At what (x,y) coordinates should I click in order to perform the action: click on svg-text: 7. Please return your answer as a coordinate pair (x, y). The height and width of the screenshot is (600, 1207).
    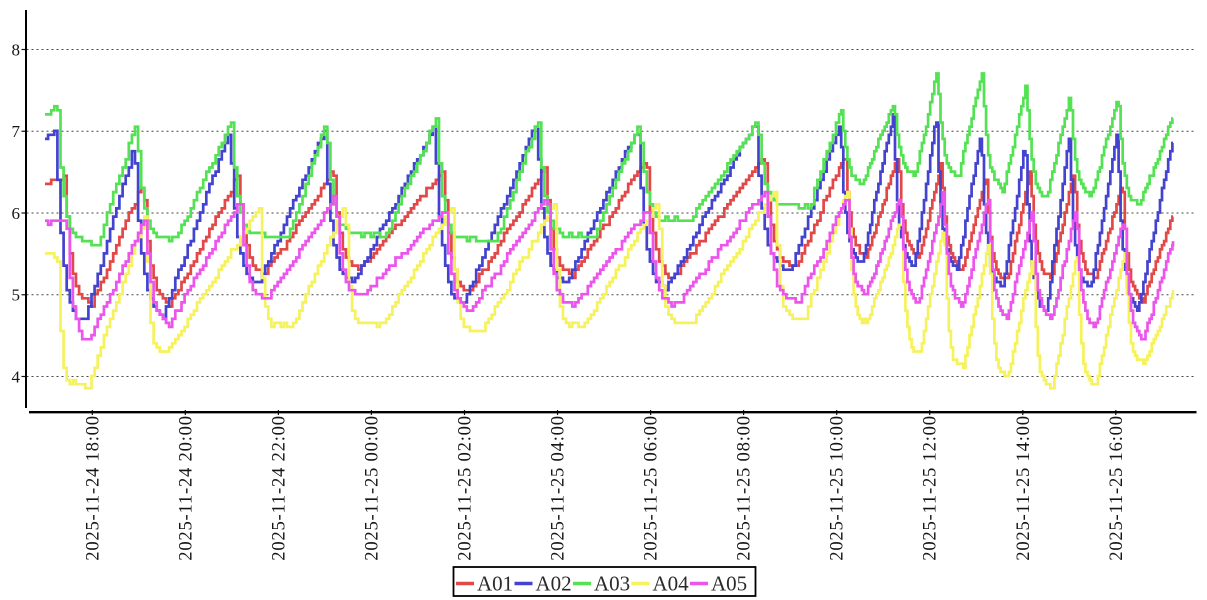
    Looking at the image, I should click on (16, 131).